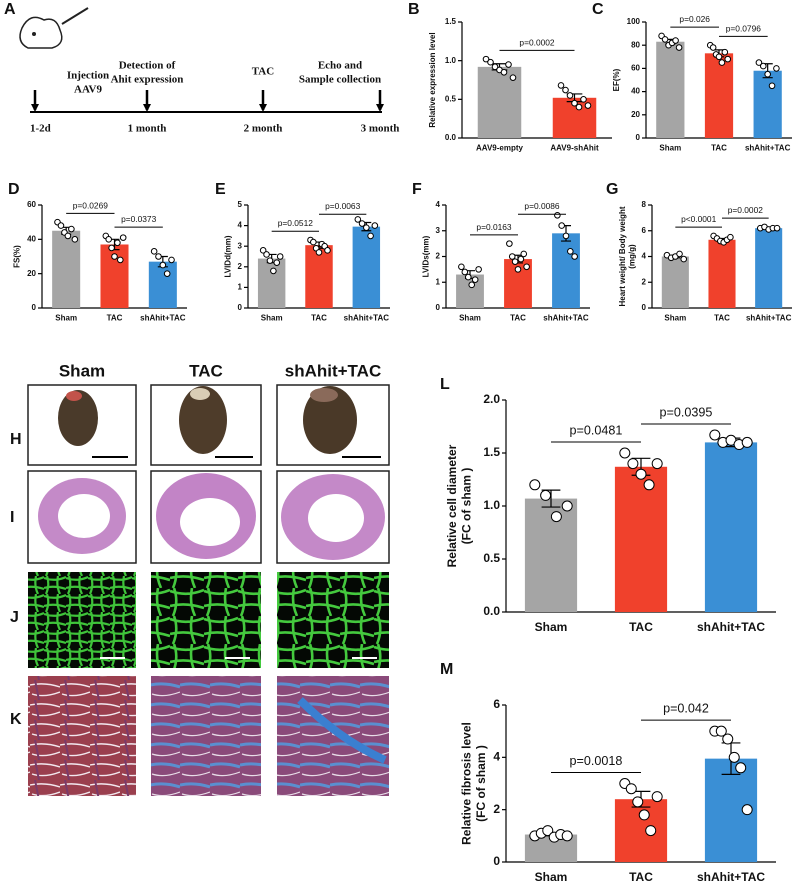 This screenshot has height=884, width=800. I want to click on mouse-icon, so click(34, 34).